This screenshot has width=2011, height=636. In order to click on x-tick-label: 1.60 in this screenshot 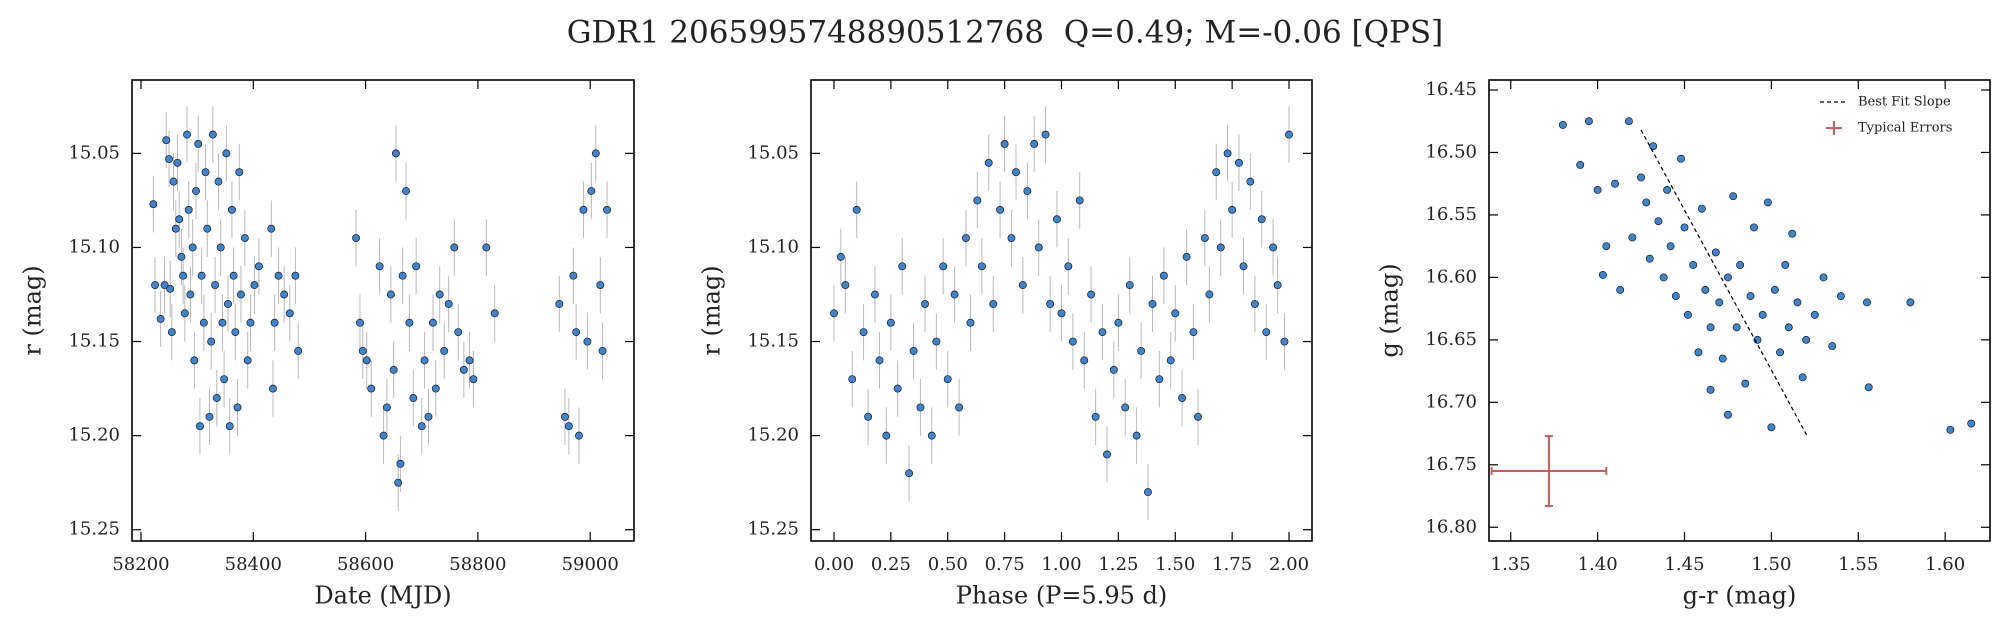, I will do `click(1945, 564)`.